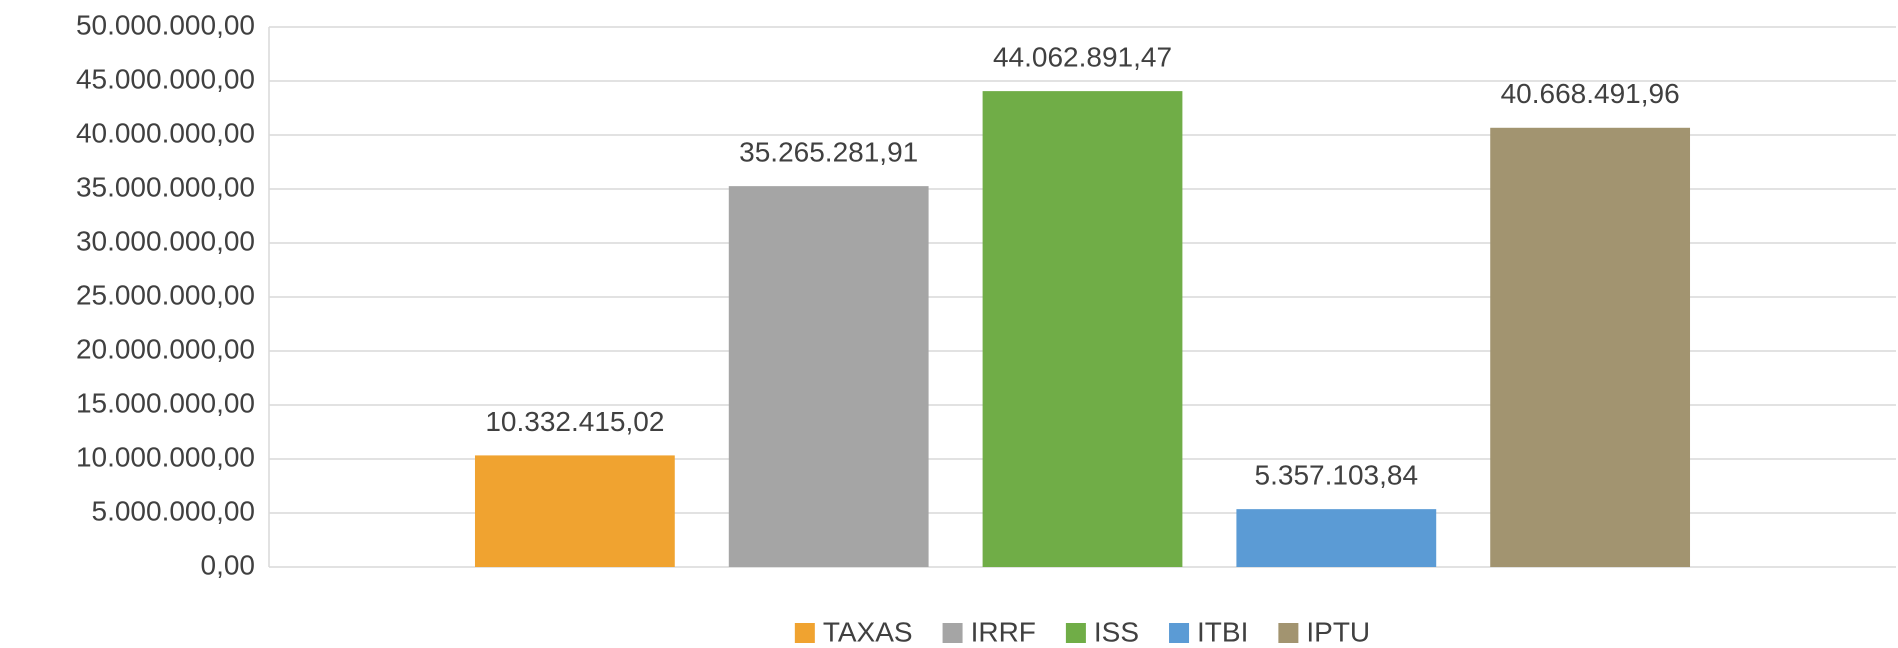  What do you see at coordinates (165, 132) in the screenshot?
I see `y-tick-label: 40.000.000,00` at bounding box center [165, 132].